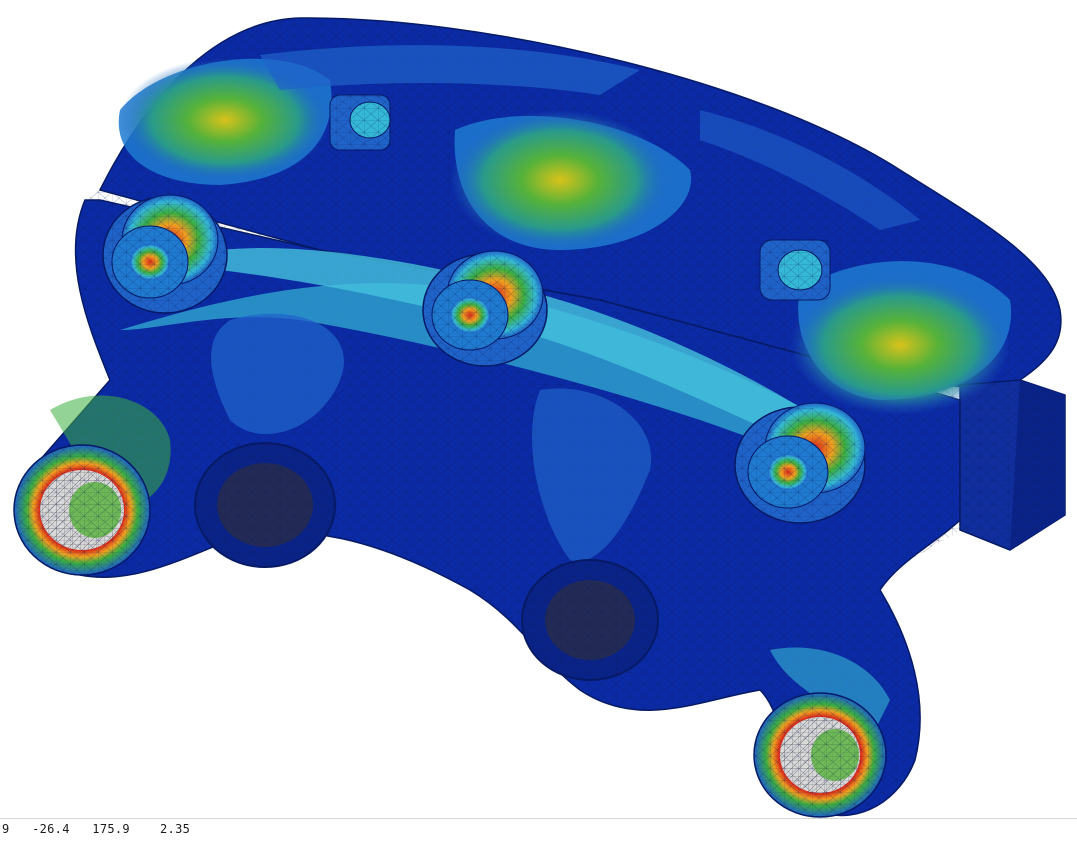 This screenshot has height=842, width=1077. I want to click on piston-bore-right, so click(590, 620).